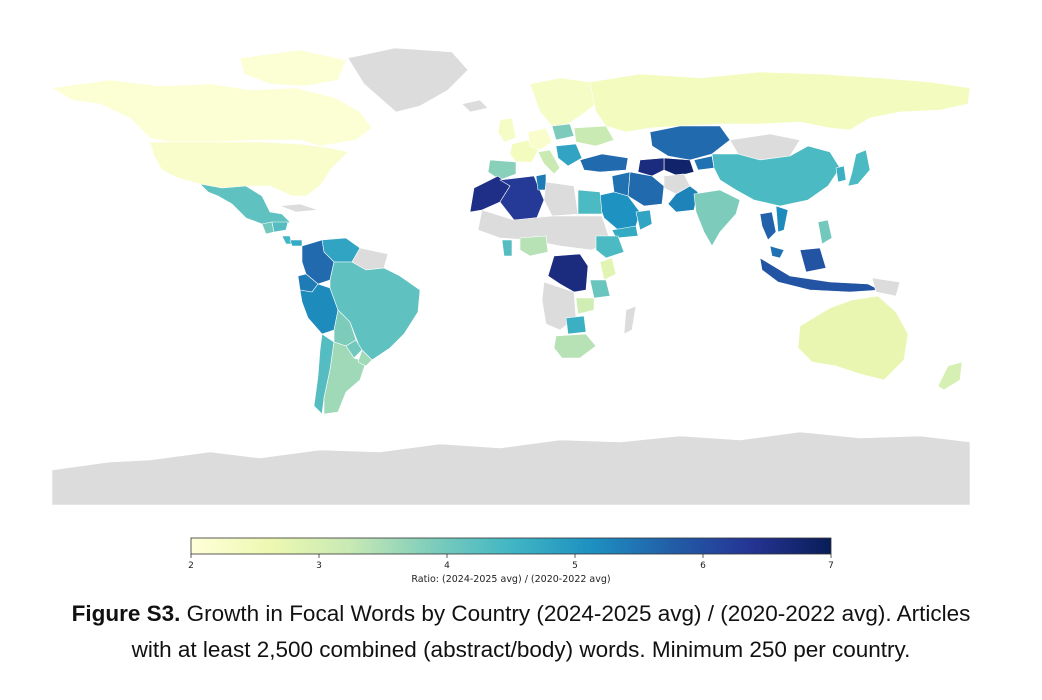  Describe the element at coordinates (575, 346) in the screenshot. I see `country-south-africa` at that location.